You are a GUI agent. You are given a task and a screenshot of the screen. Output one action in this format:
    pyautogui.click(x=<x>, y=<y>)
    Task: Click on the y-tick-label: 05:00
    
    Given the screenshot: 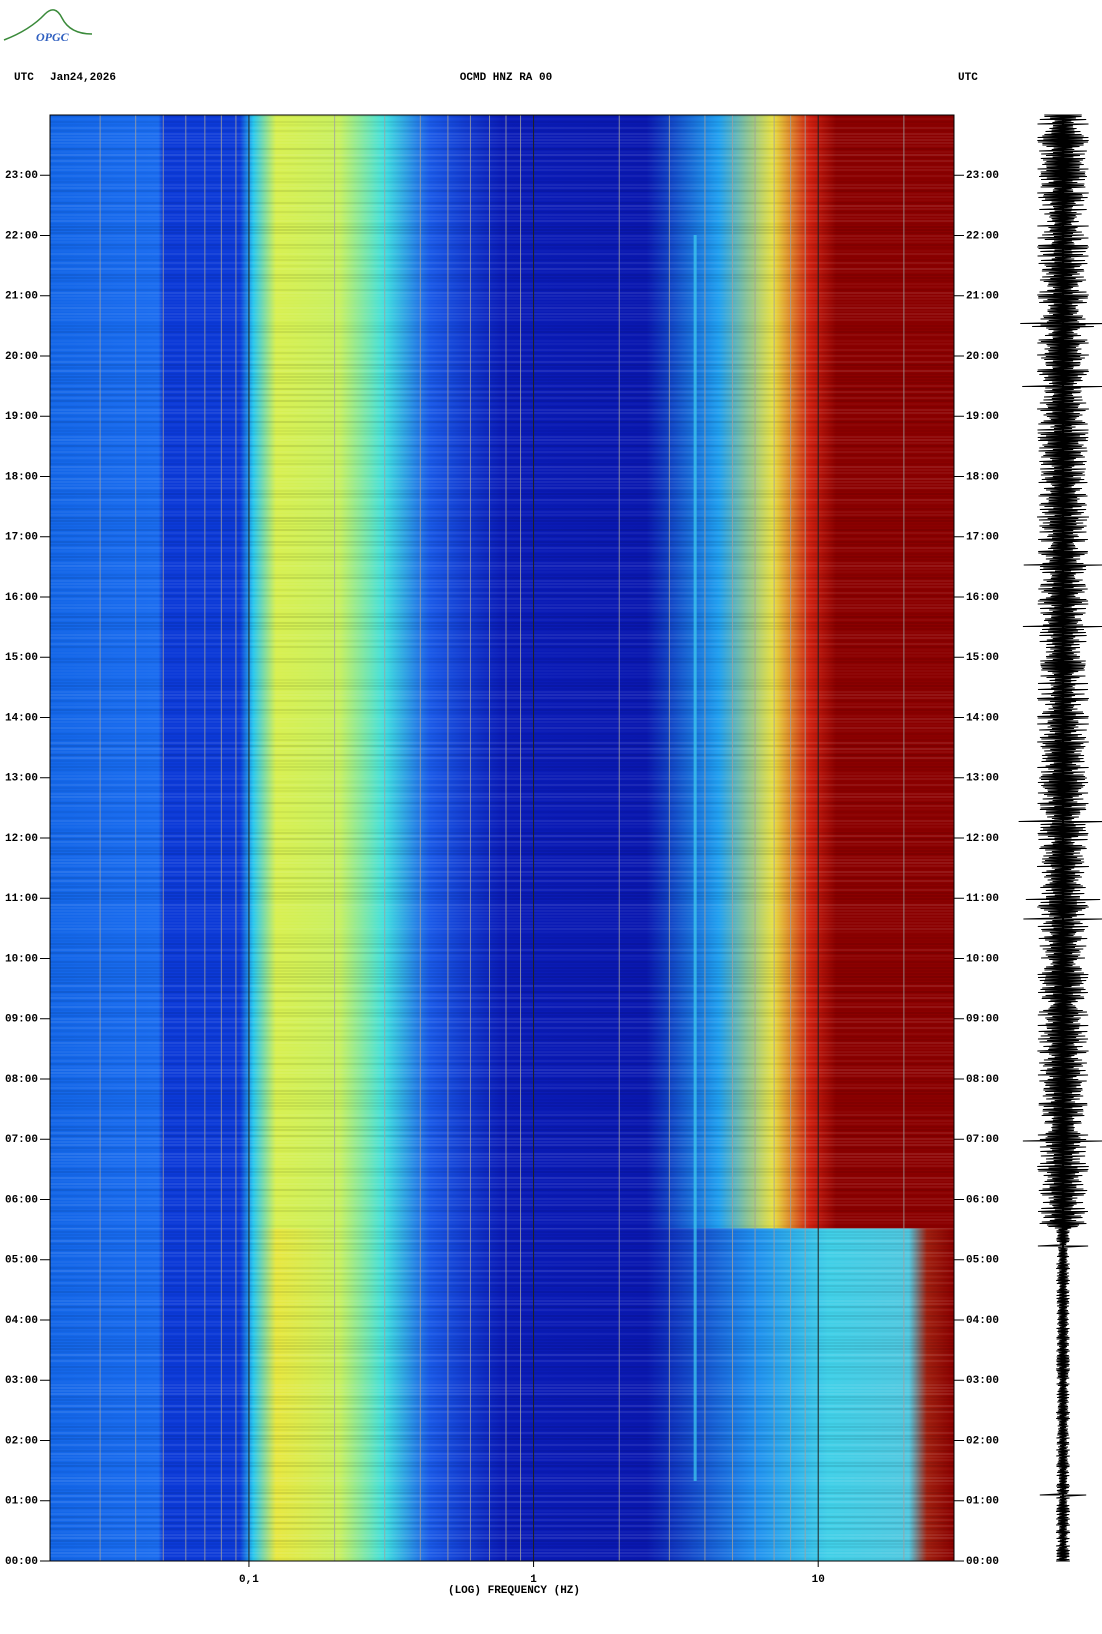 What is the action you would take?
    pyautogui.click(x=21, y=1261)
    